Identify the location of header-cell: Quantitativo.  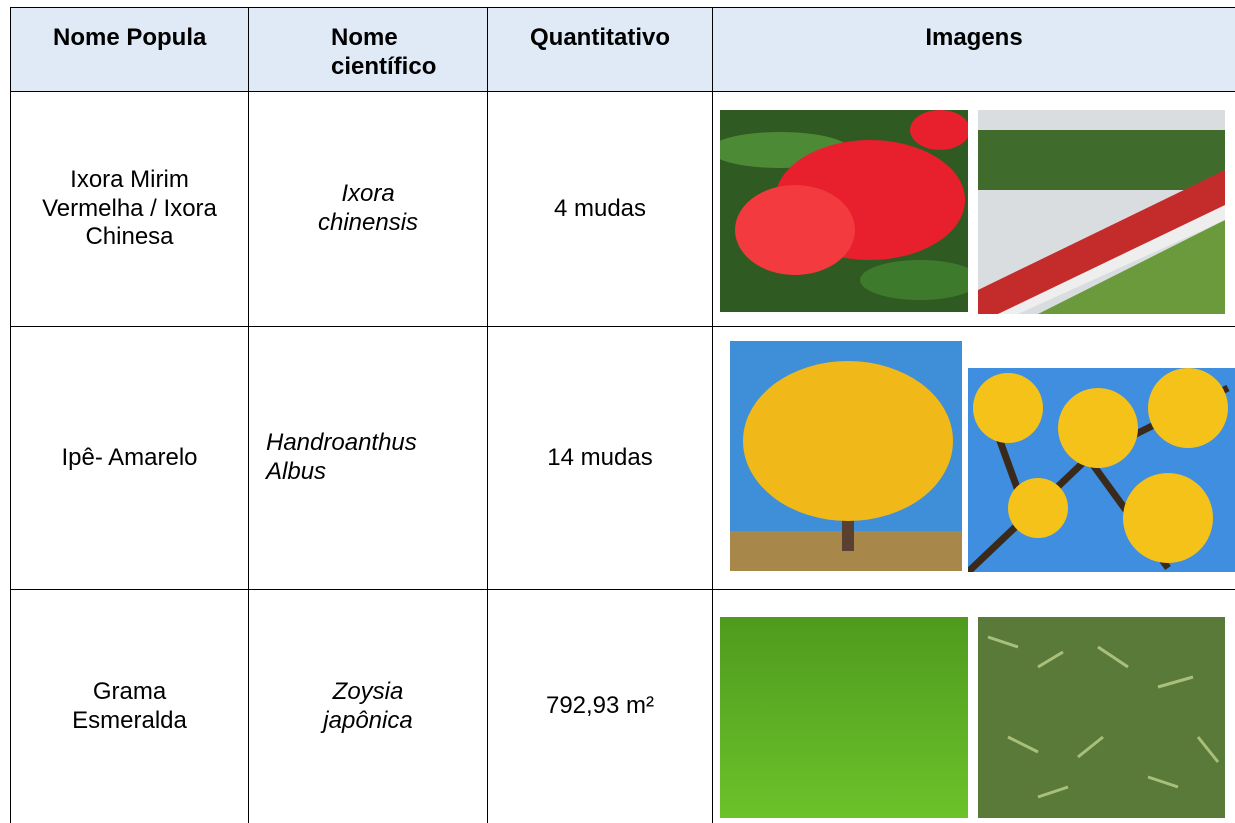
(599, 49).